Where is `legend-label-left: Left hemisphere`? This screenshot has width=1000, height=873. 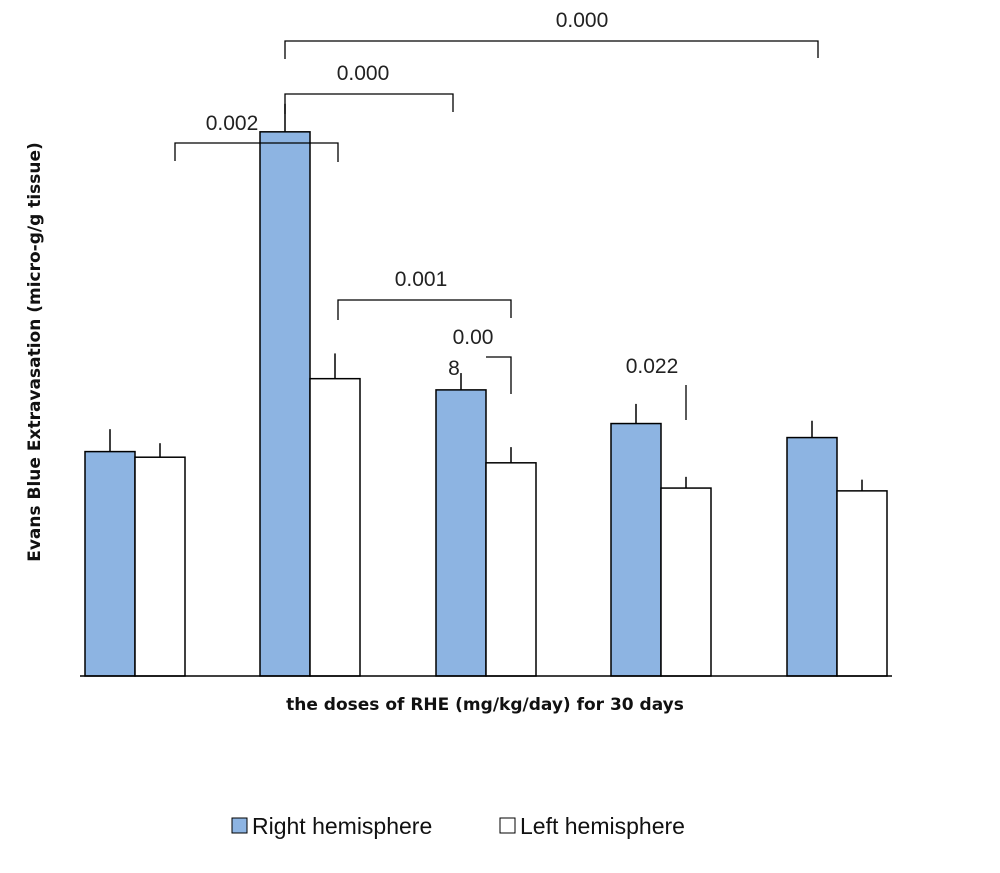 legend-label-left: Left hemisphere is located at coordinates (602, 826).